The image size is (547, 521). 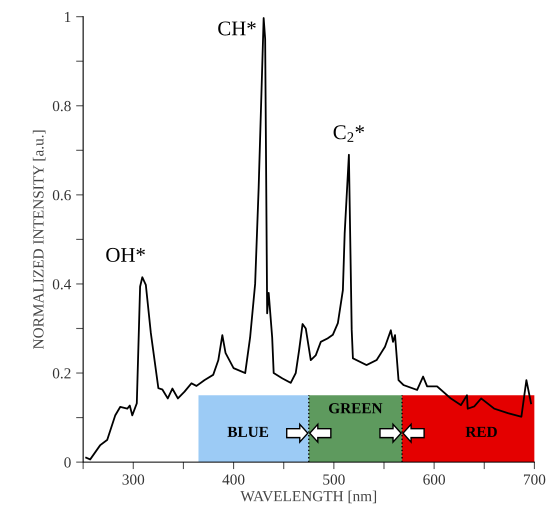 What do you see at coordinates (237, 28) in the screenshot?
I see `annotation: CH*` at bounding box center [237, 28].